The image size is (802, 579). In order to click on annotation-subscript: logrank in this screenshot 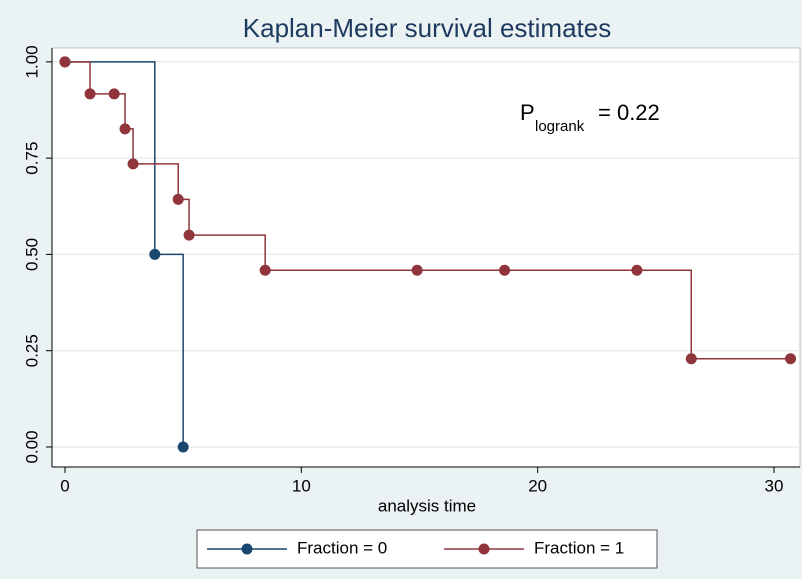, I will do `click(560, 126)`.